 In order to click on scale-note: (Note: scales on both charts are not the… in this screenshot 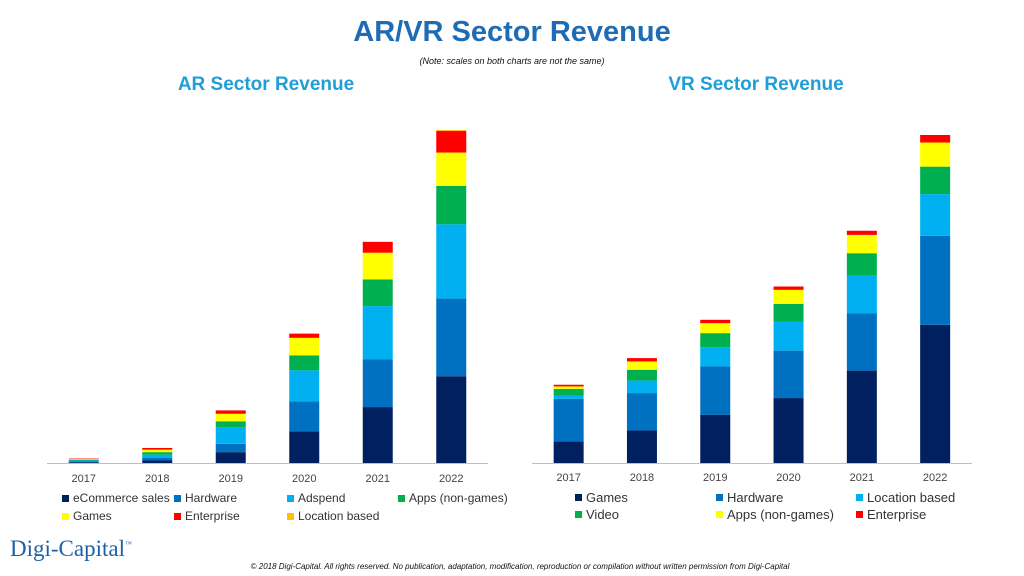, I will do `click(512, 61)`.